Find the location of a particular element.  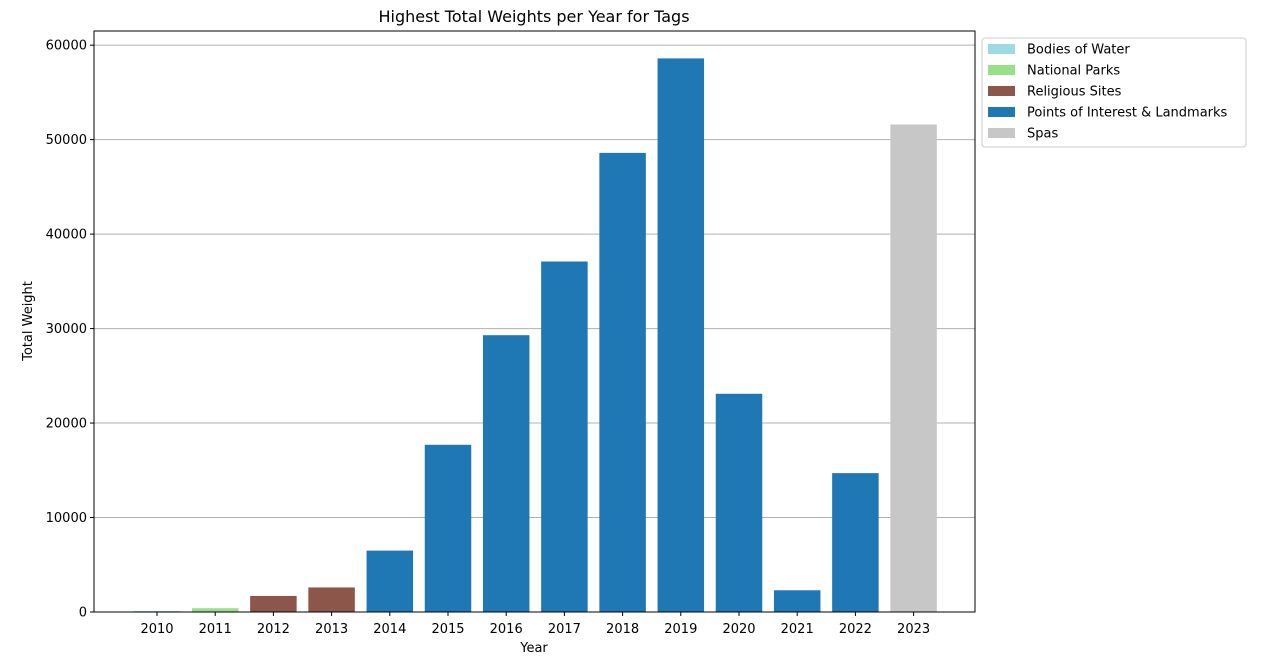

bar-2011 is located at coordinates (215, 610).